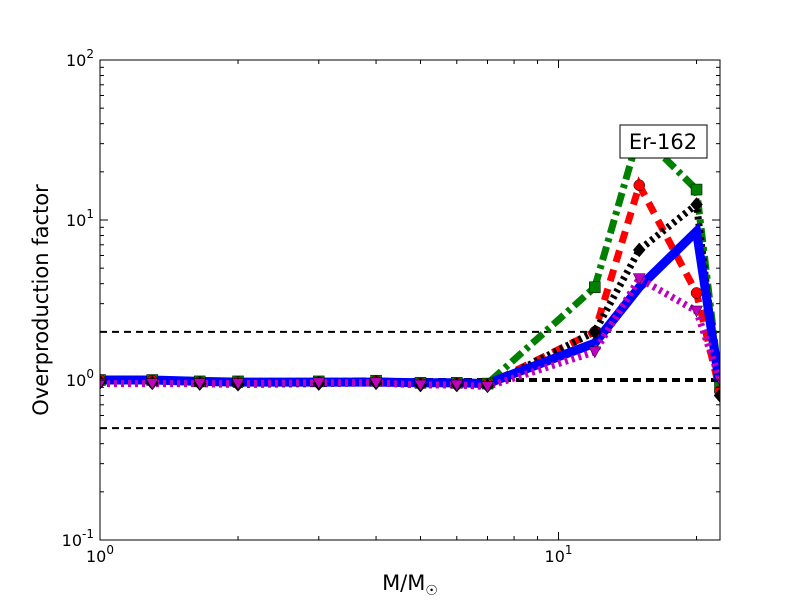 This screenshot has width=800, height=600. I want to click on annotation-box: Er-162, so click(663, 141).